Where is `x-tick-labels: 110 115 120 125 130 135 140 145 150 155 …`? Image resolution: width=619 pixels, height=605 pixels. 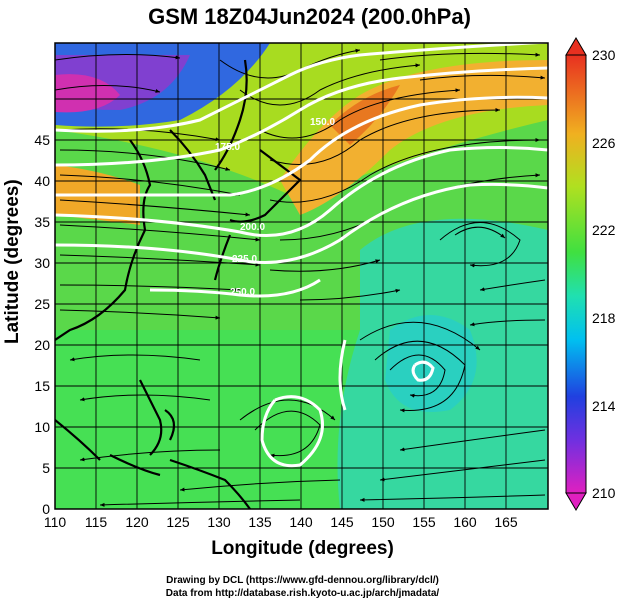
x-tick-labels: 110 115 120 125 130 135 140 145 150 155 … is located at coordinates (281, 522).